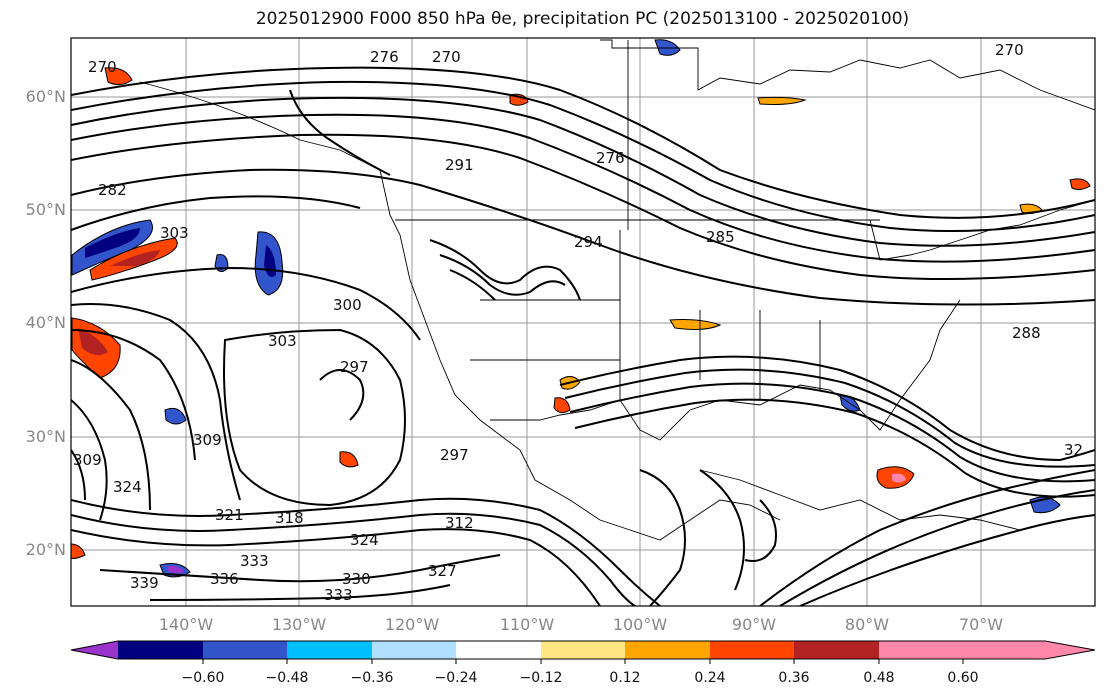 The width and height of the screenshot is (1105, 700). What do you see at coordinates (962, 678) in the screenshot?
I see `colorbar-tick-label: 0.60` at bounding box center [962, 678].